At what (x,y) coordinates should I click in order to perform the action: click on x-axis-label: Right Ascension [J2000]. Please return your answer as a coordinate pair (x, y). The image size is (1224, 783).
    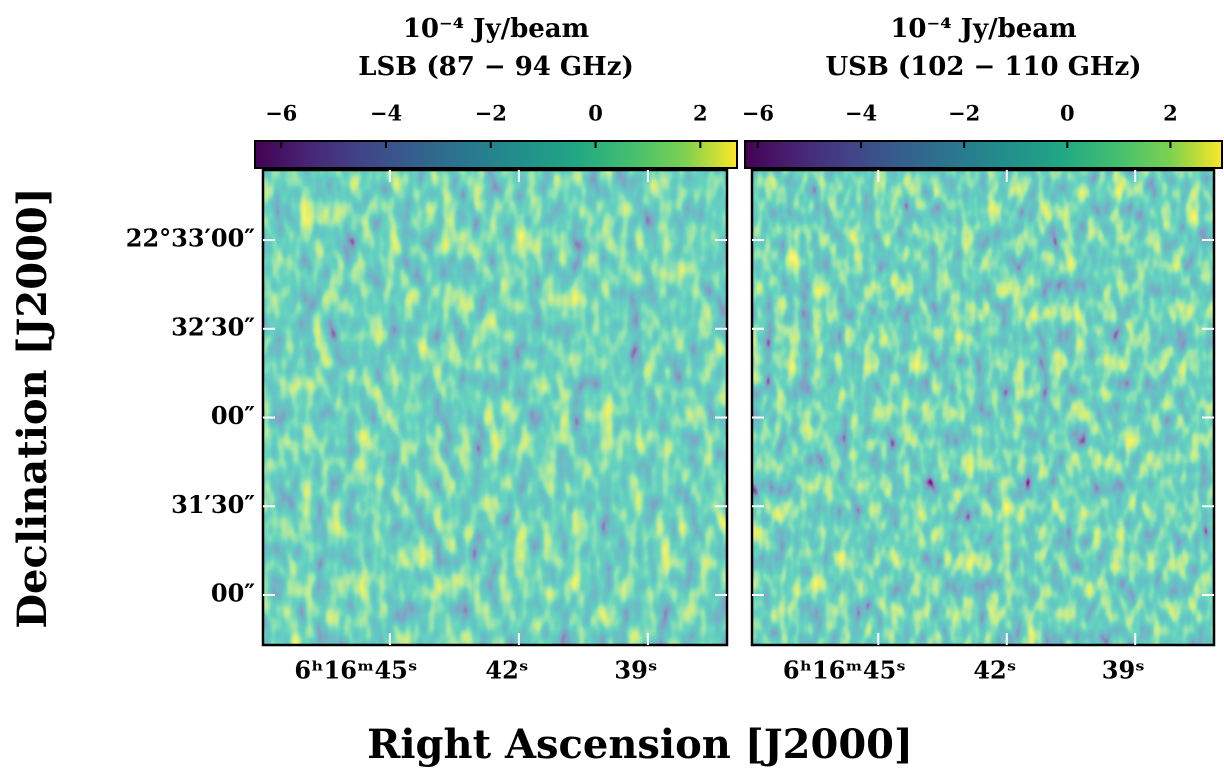
    Looking at the image, I should click on (640, 744).